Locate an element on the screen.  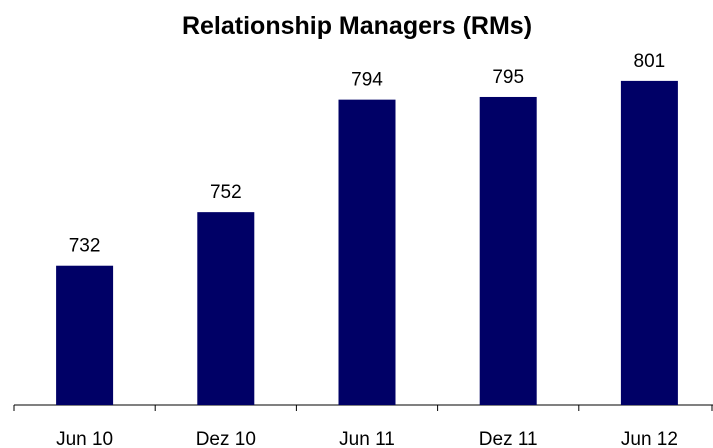
x-tick-label: Dez 10 is located at coordinates (226, 438).